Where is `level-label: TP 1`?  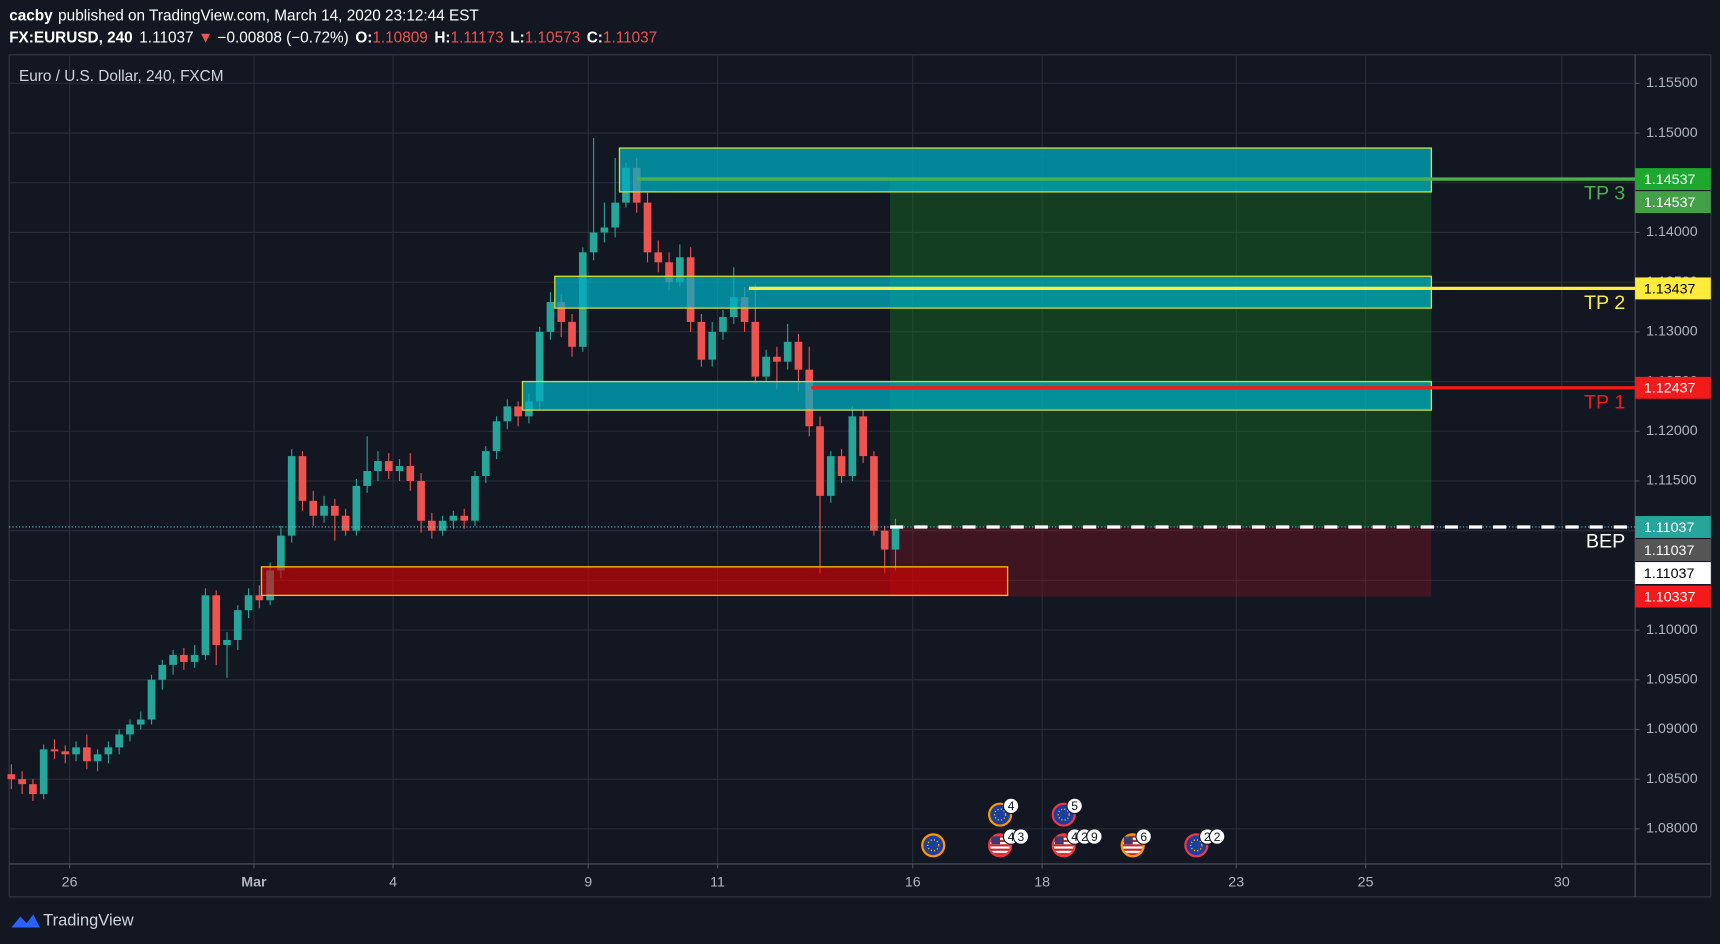
level-label: TP 1 is located at coordinates (1604, 402).